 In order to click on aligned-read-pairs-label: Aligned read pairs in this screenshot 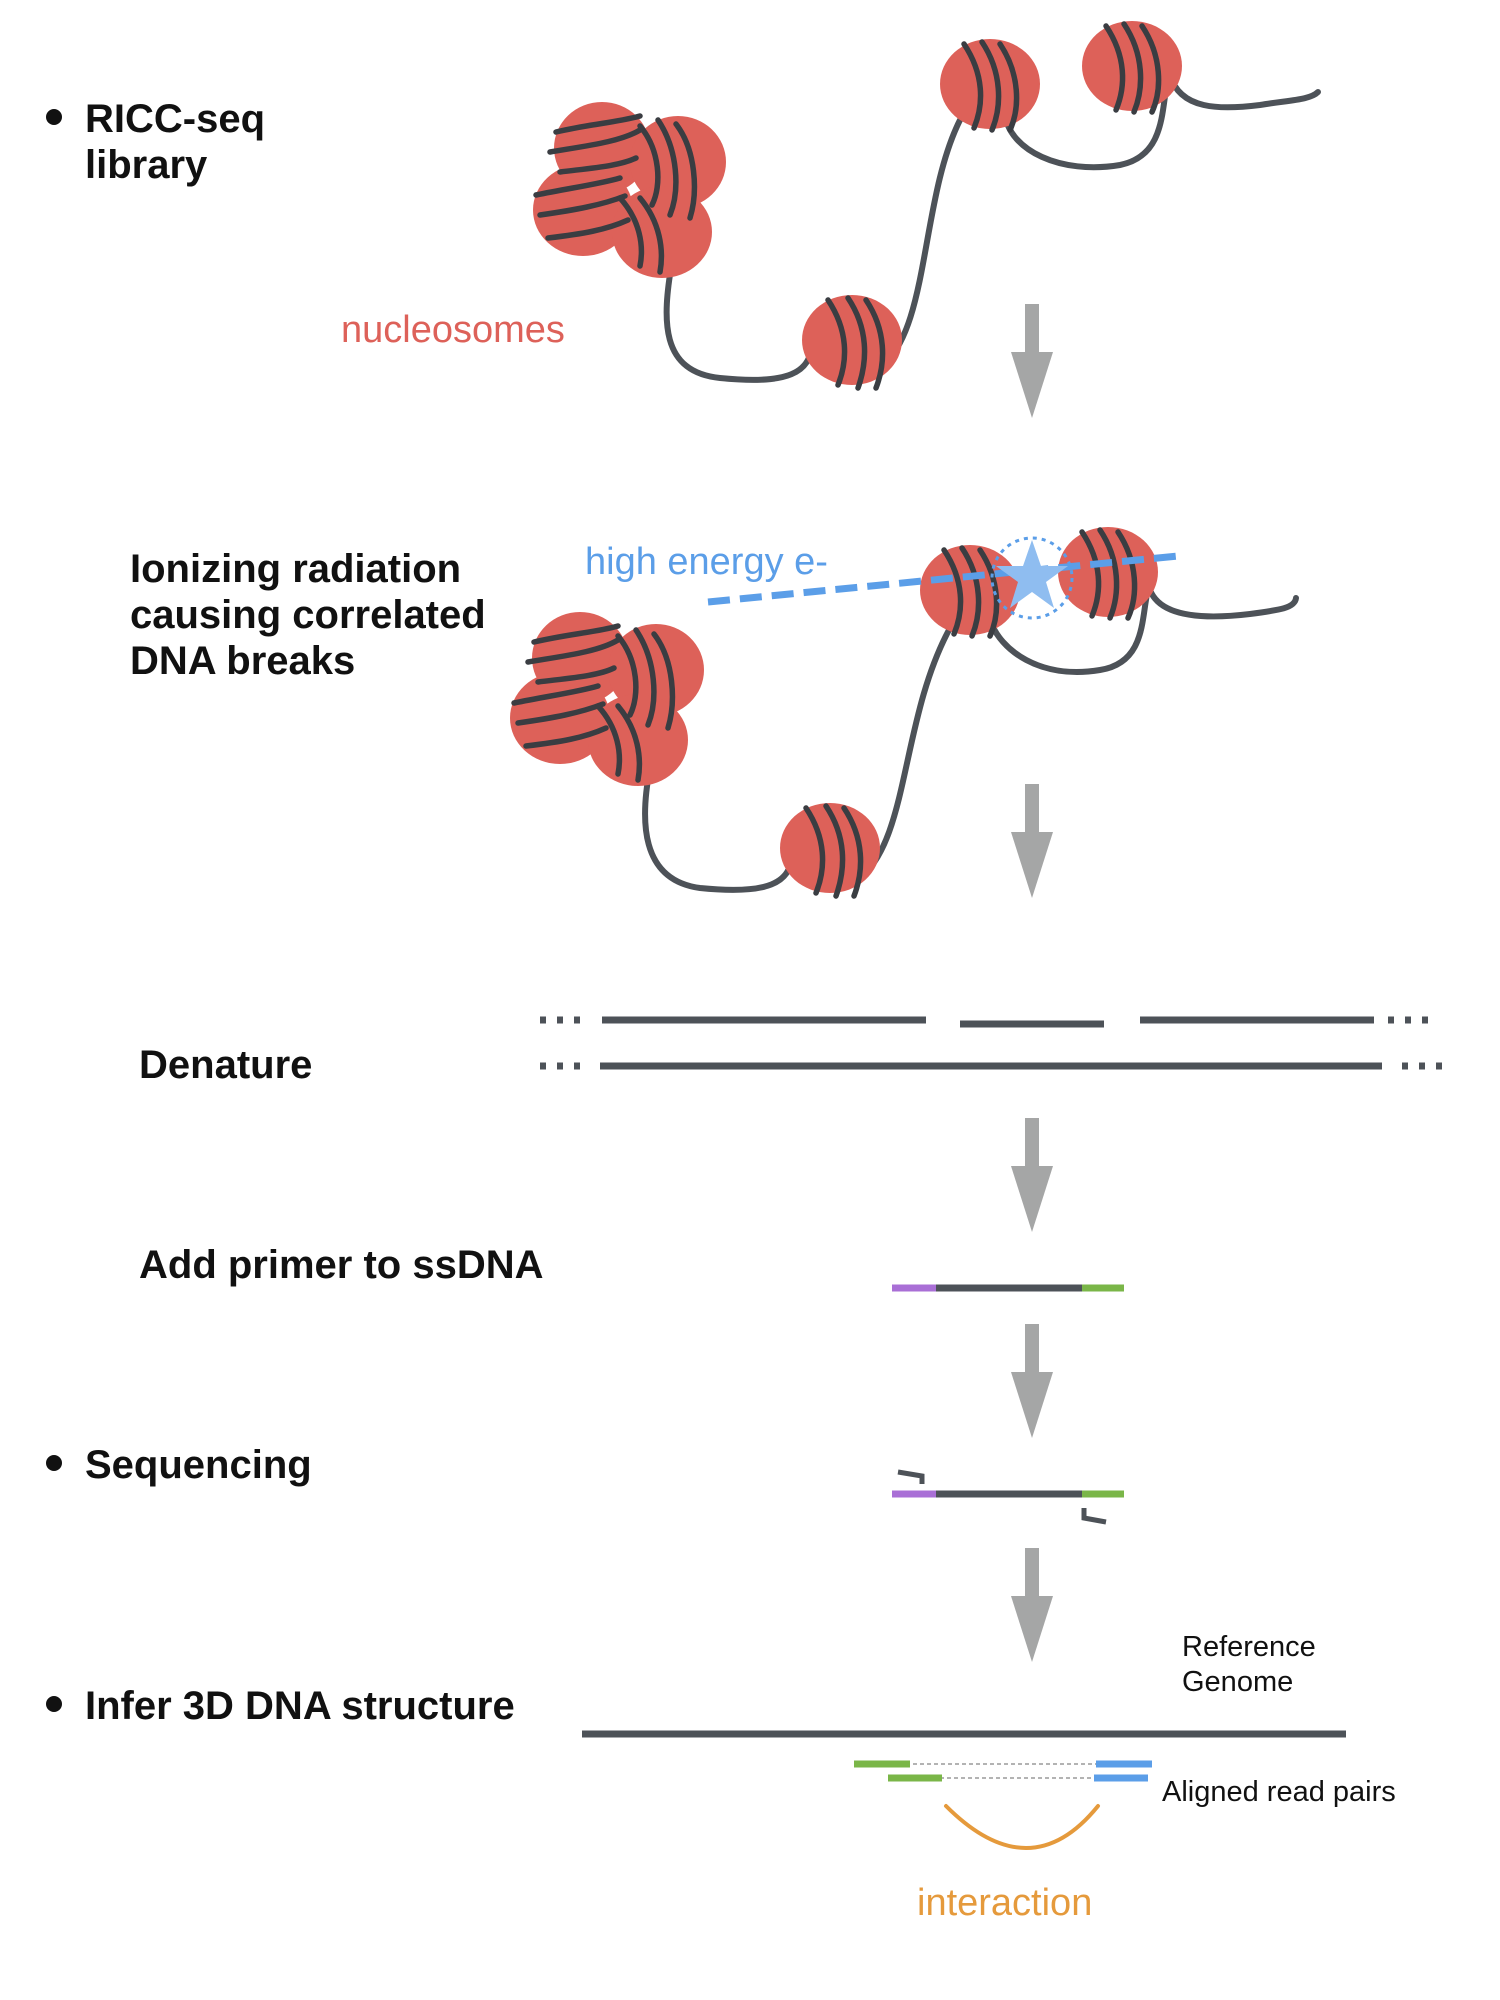, I will do `click(1279, 1792)`.